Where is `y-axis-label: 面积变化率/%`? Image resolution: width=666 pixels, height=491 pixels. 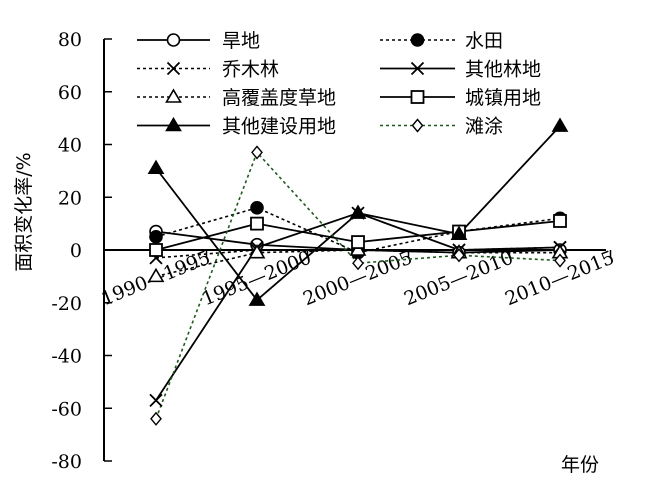
y-axis-label: 面积变化率/% is located at coordinates (24, 211).